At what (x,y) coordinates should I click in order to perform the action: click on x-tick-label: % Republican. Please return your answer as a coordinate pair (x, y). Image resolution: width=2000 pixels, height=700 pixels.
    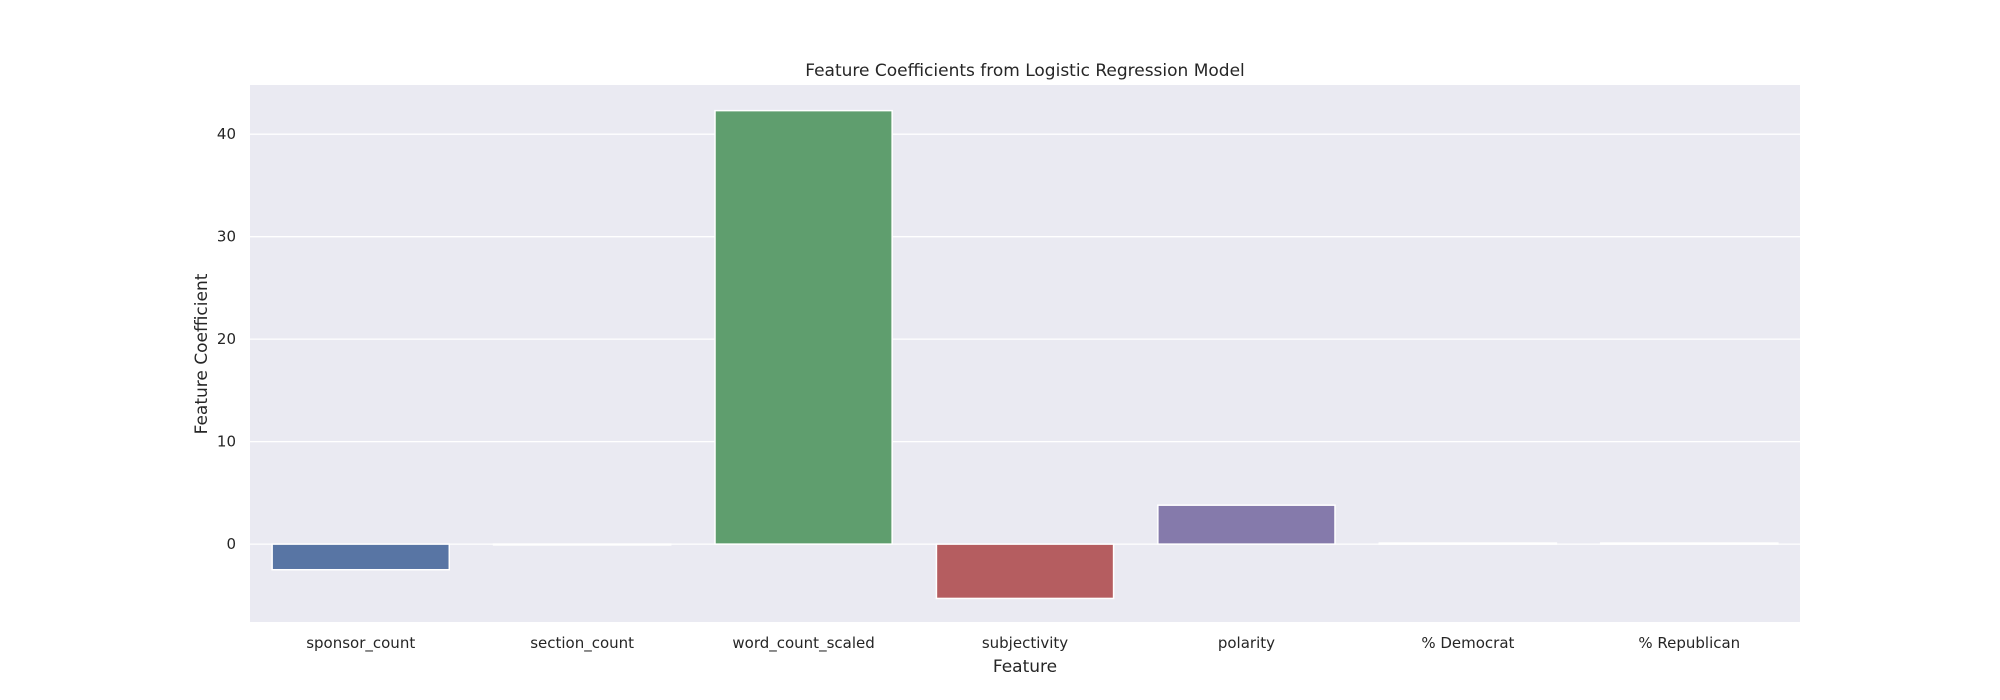
    Looking at the image, I should click on (1689, 643).